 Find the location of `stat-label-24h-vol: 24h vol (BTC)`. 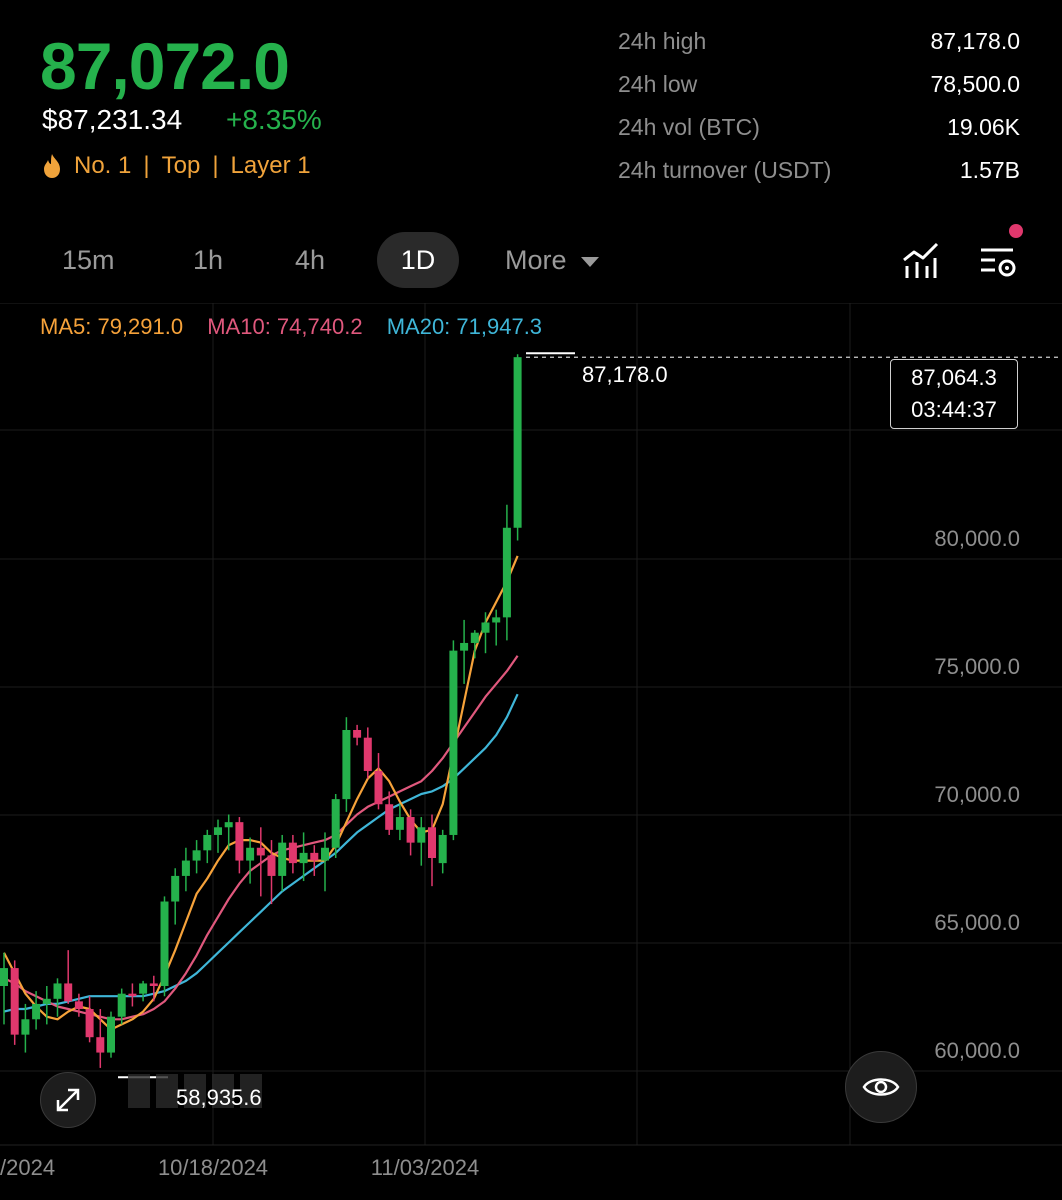

stat-label-24h-vol: 24h vol (BTC) is located at coordinates (689, 127).